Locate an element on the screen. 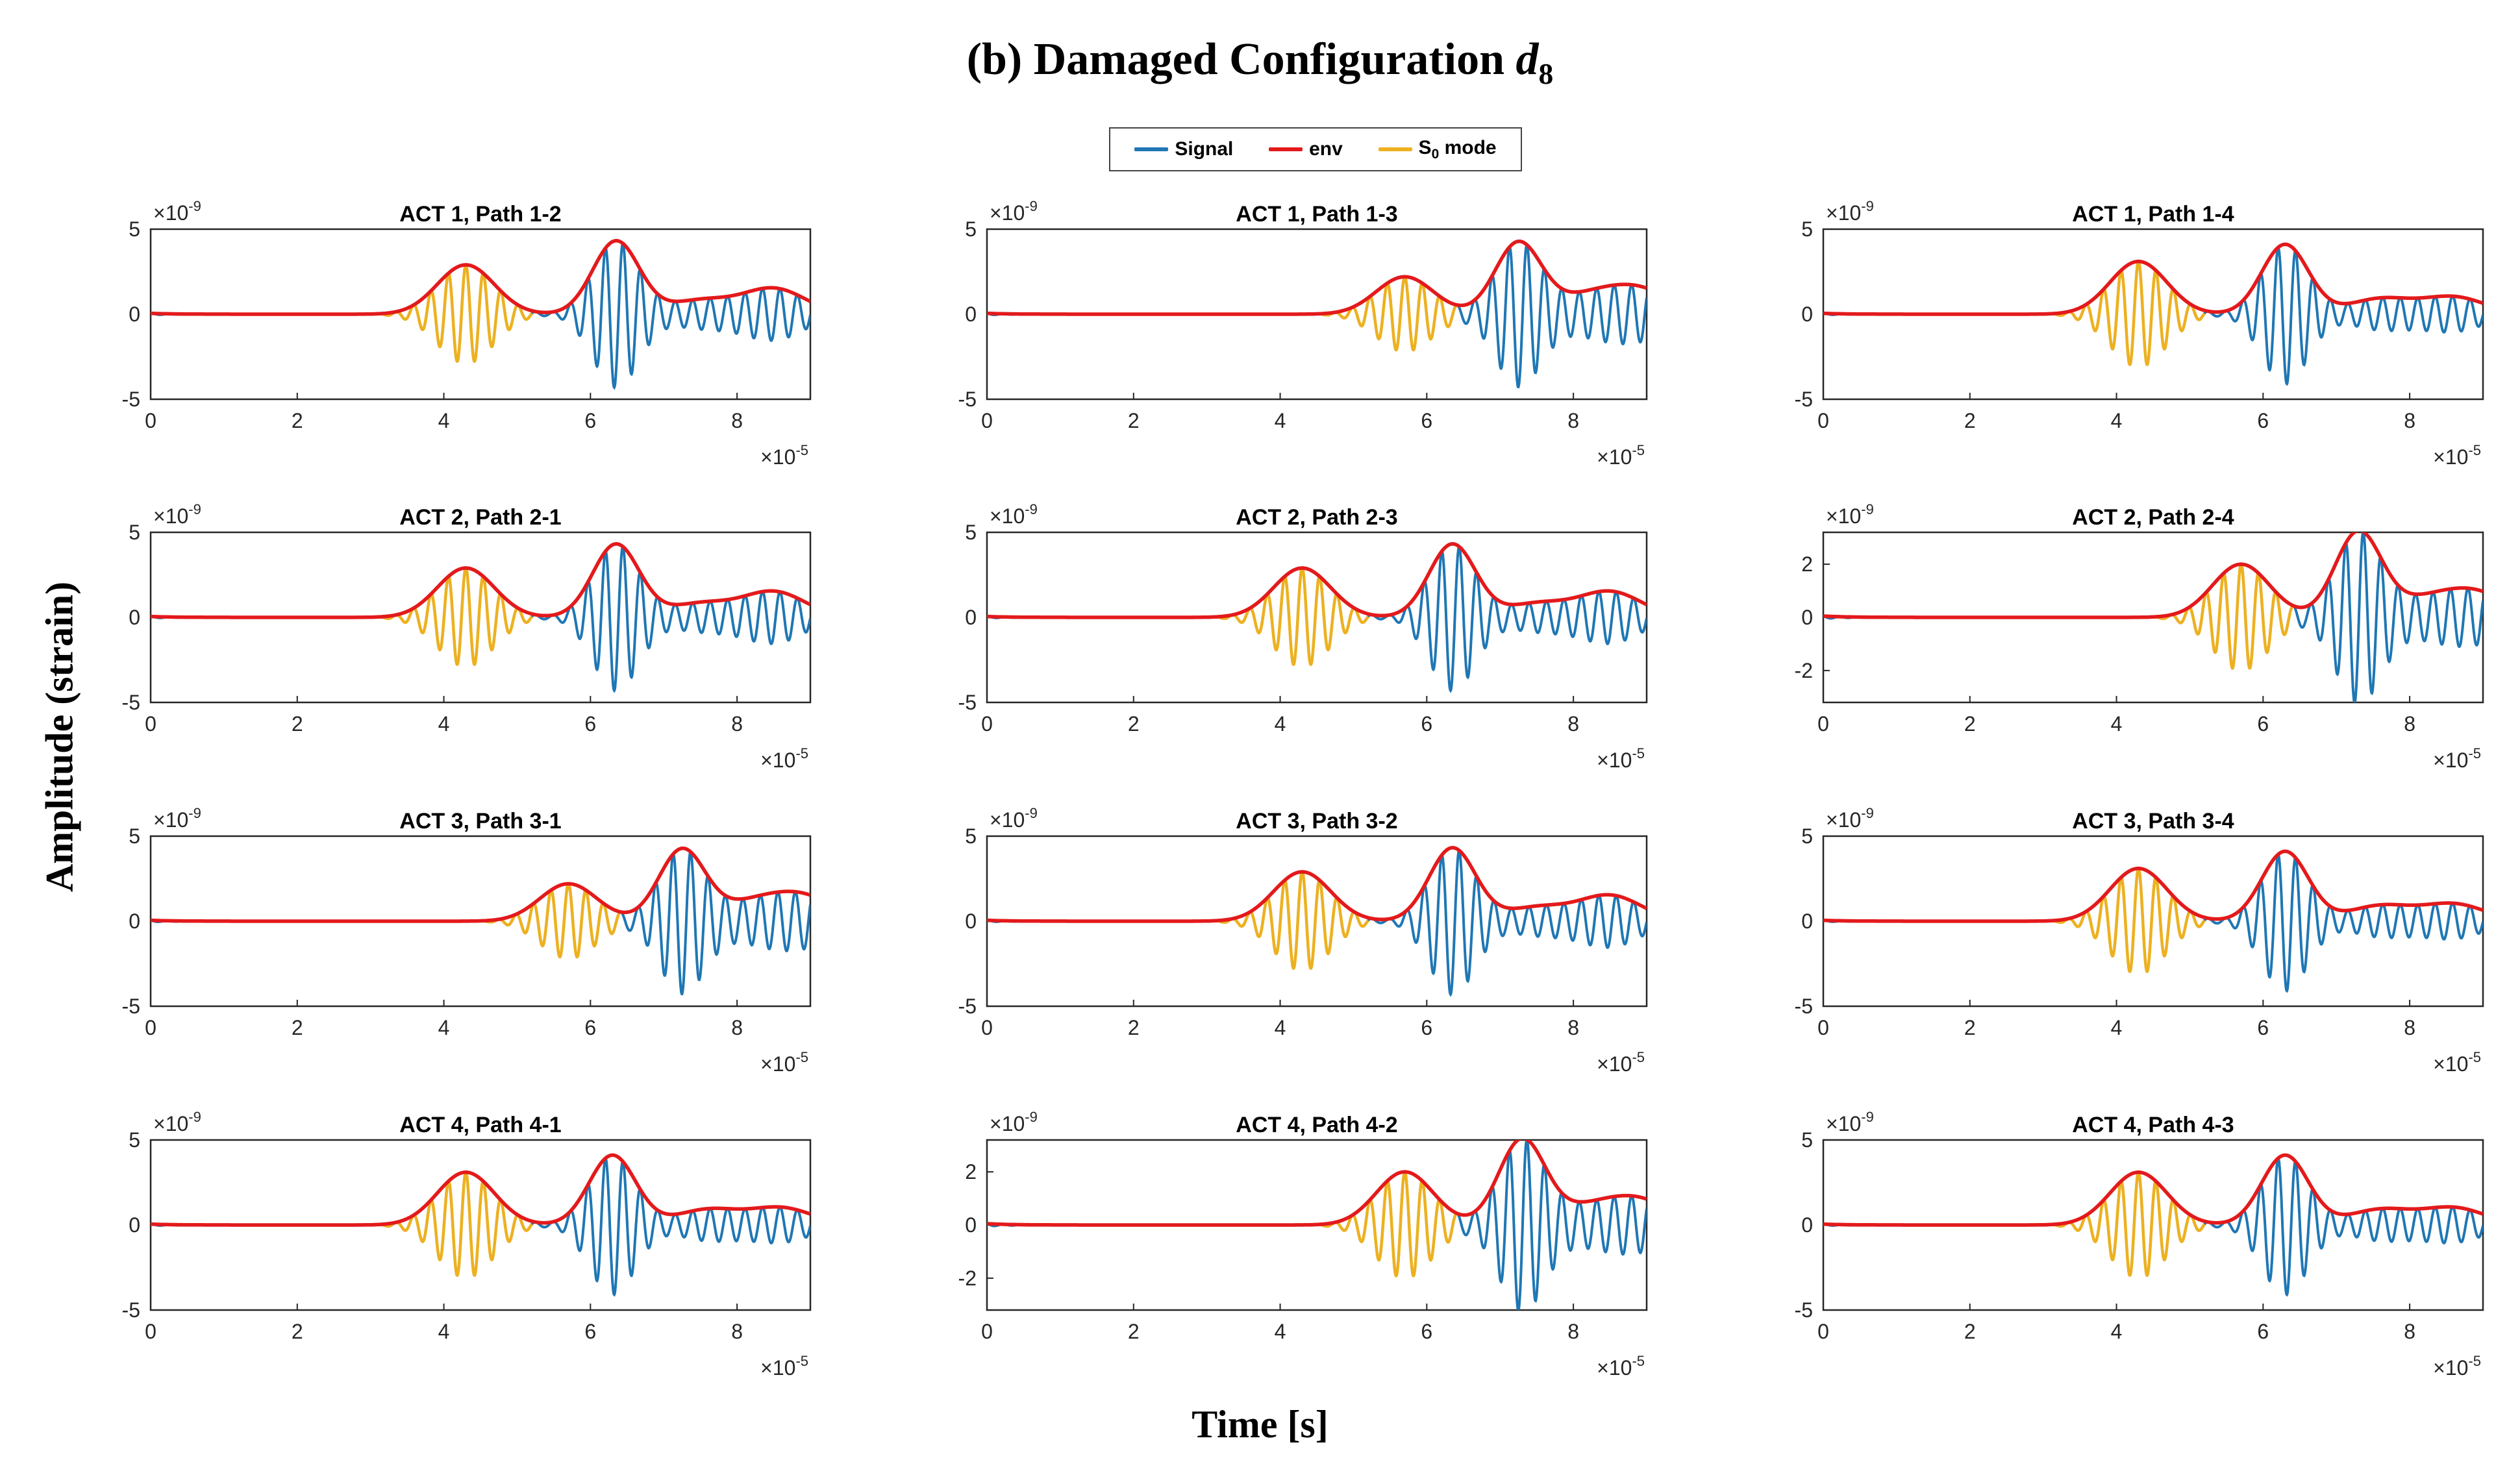 Image resolution: width=2520 pixels, height=1473 pixels. subplot-title: ACT 4, Path 4-2 is located at coordinates (1316, 1125).